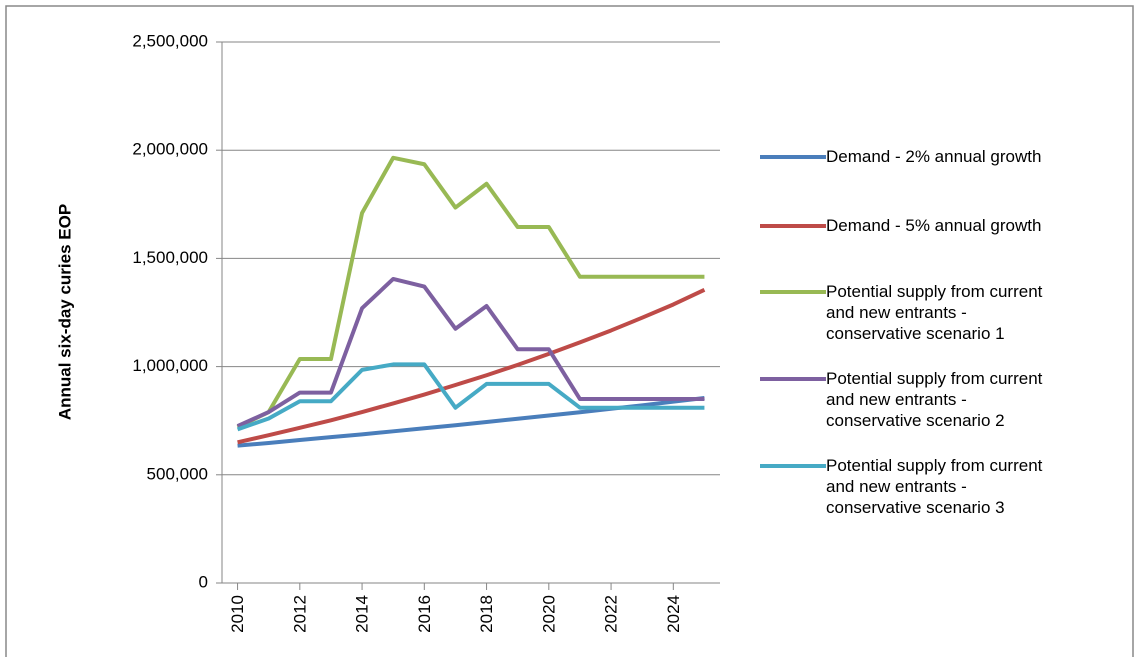 The width and height of the screenshot is (1139, 657). Describe the element at coordinates (424, 614) in the screenshot. I see `x-tick-label: 2016` at that location.